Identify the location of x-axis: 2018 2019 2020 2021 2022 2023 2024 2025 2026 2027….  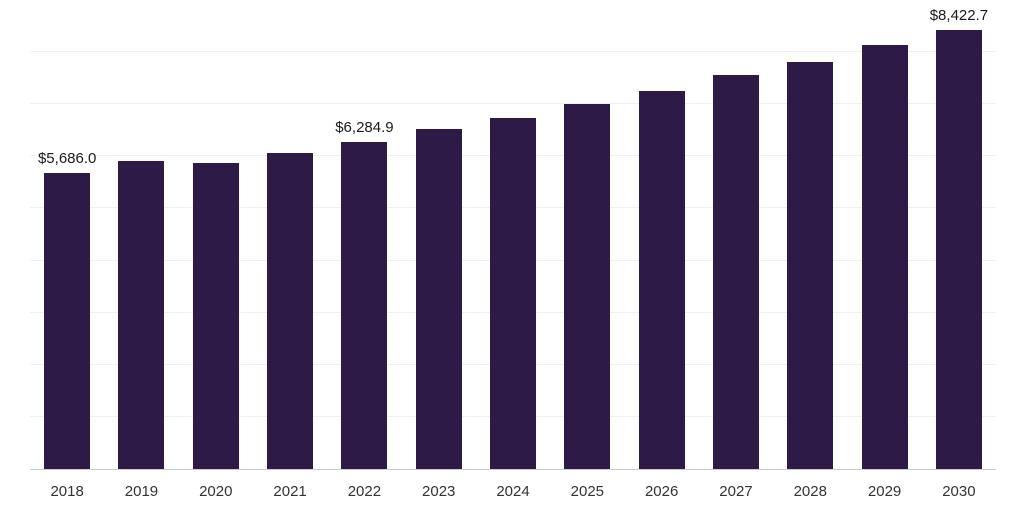
(513, 491).